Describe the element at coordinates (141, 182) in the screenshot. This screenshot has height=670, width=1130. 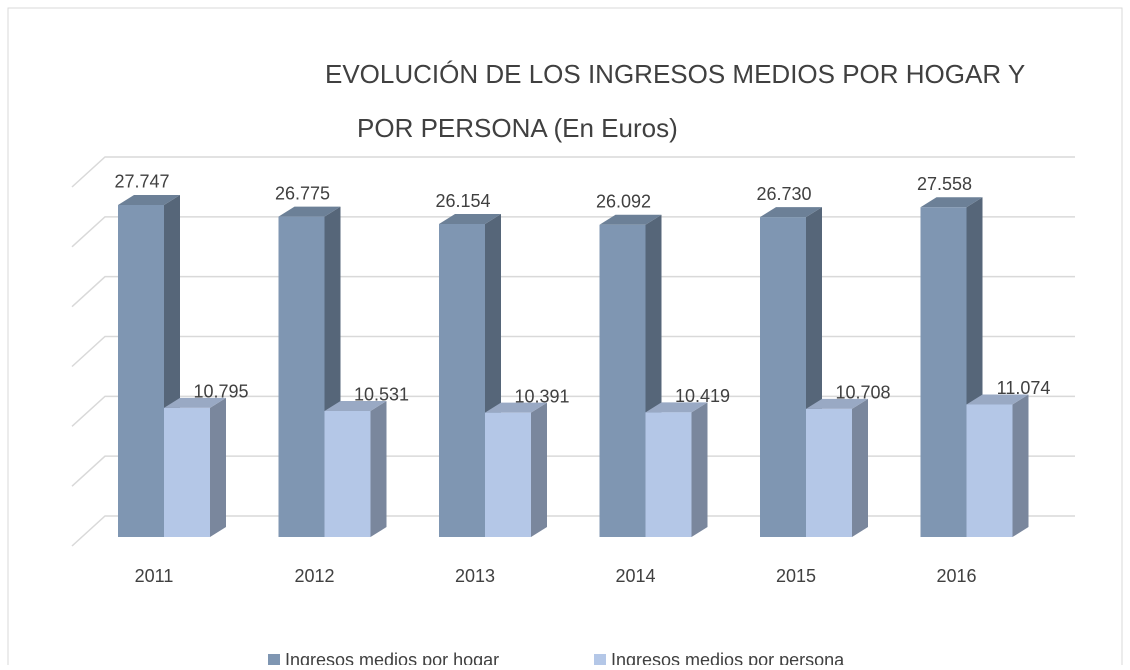
I see `data-label: 27.747` at that location.